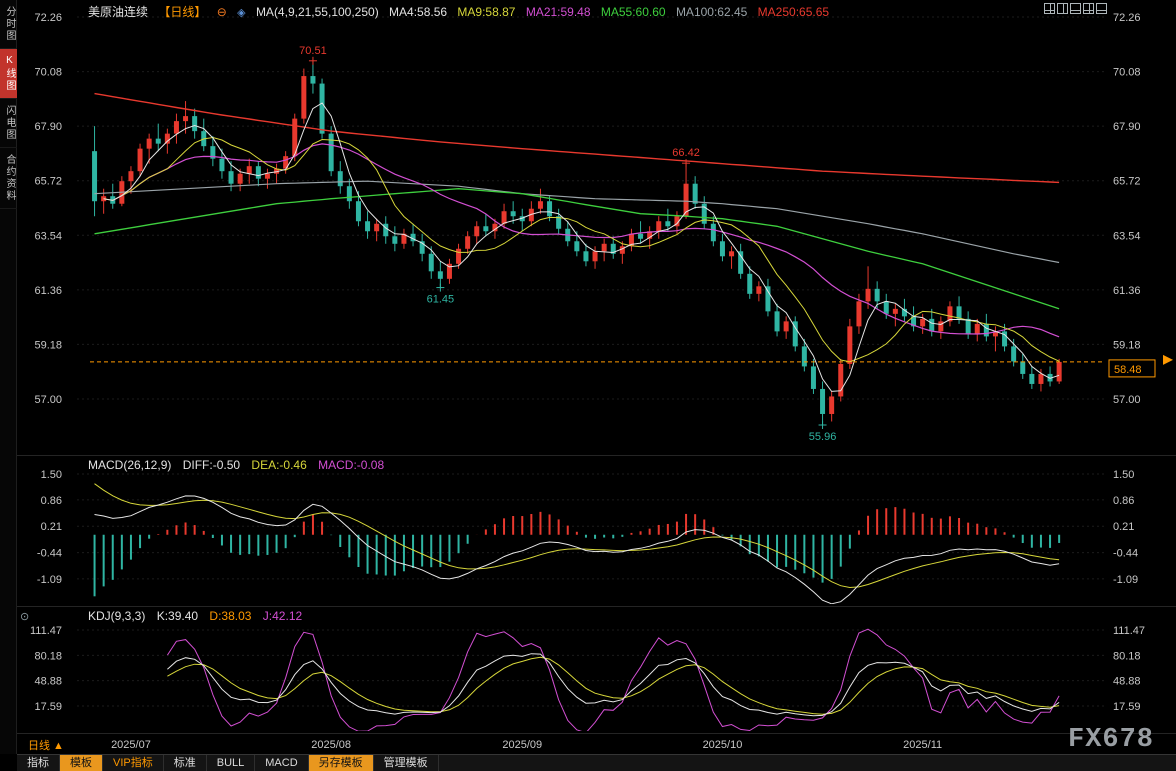 The image size is (1176, 771). Describe the element at coordinates (596, 762) in the screenshot. I see `indicator-toolbar: 指标 模板 VIP指标 标准 BULL MACD 另存模板 管理模板` at that location.